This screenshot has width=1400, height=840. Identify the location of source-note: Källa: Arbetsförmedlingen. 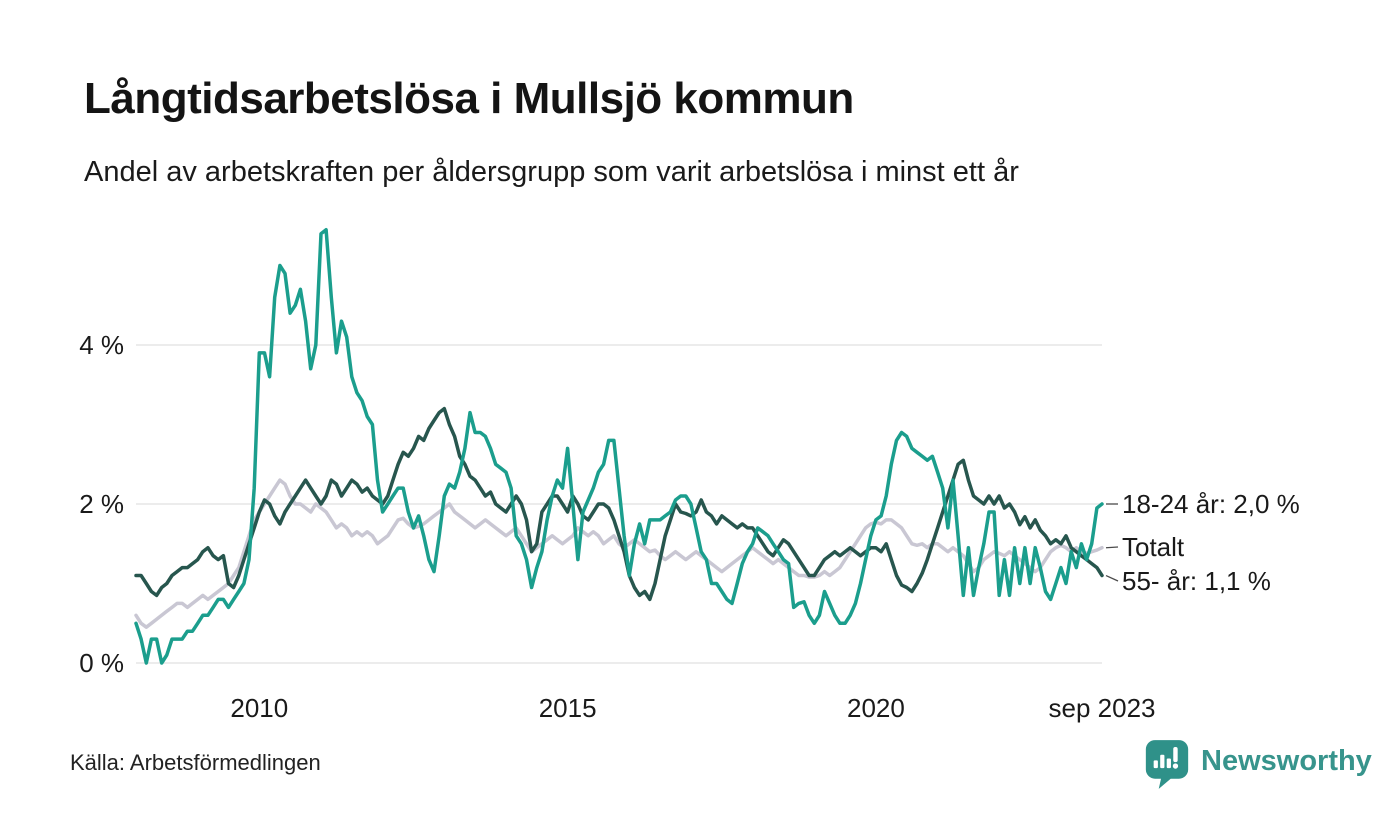
(195, 762).